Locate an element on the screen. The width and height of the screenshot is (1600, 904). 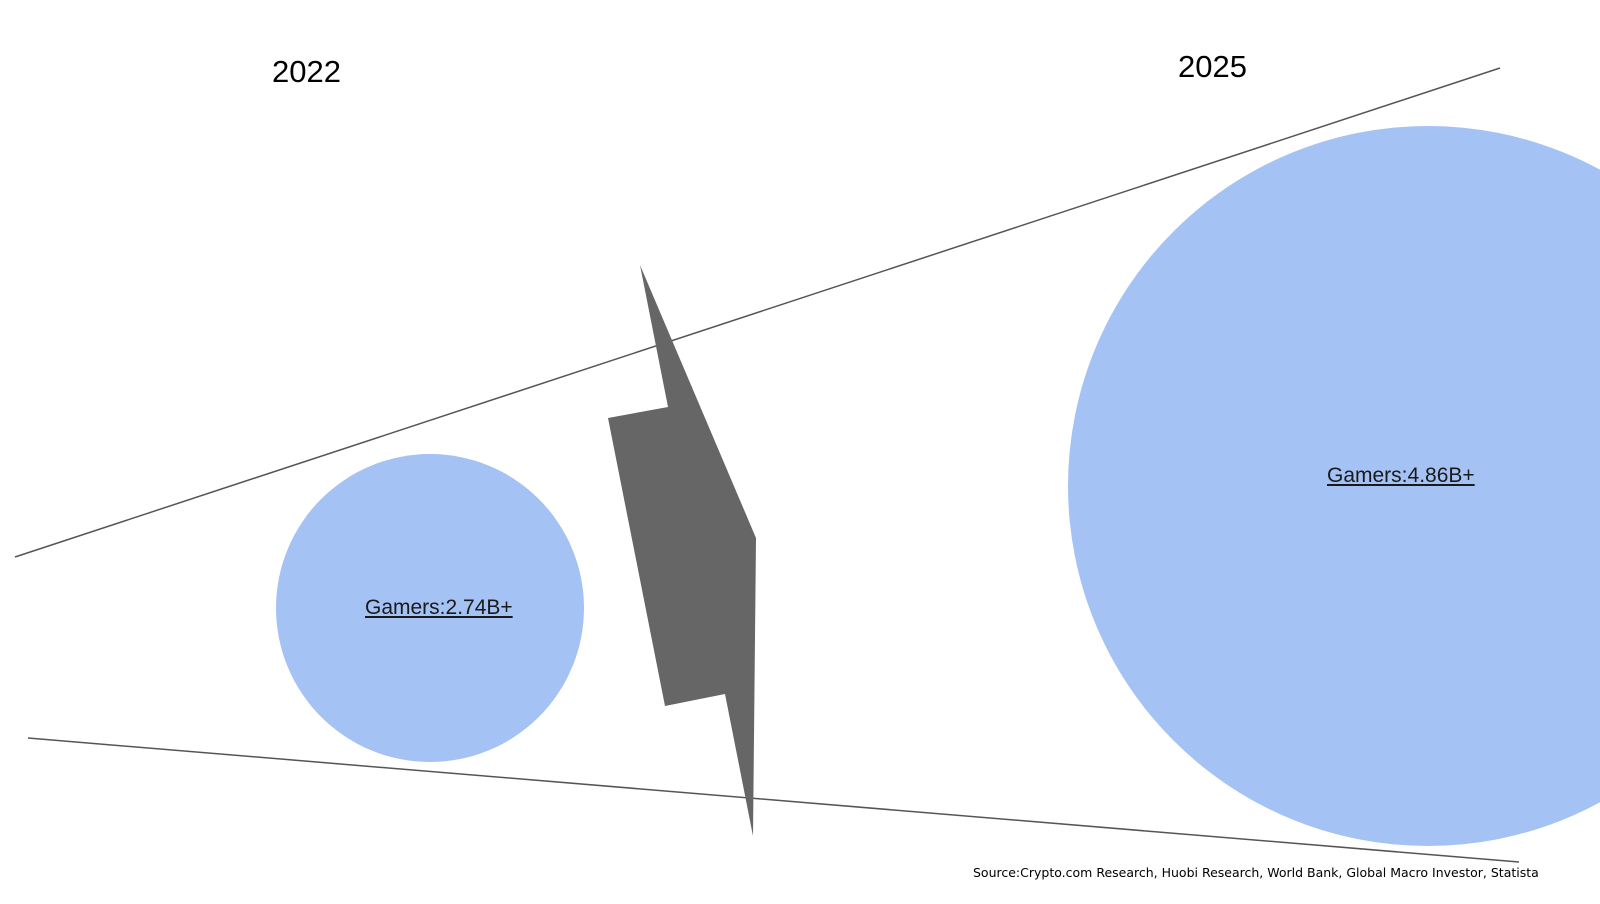
gamers-2022-bubble is located at coordinates (430, 608).